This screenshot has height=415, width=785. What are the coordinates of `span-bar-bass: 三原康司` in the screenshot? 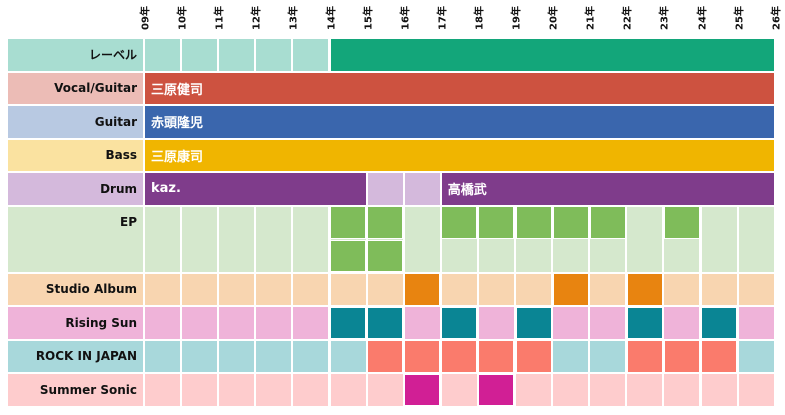 It's located at (459, 155).